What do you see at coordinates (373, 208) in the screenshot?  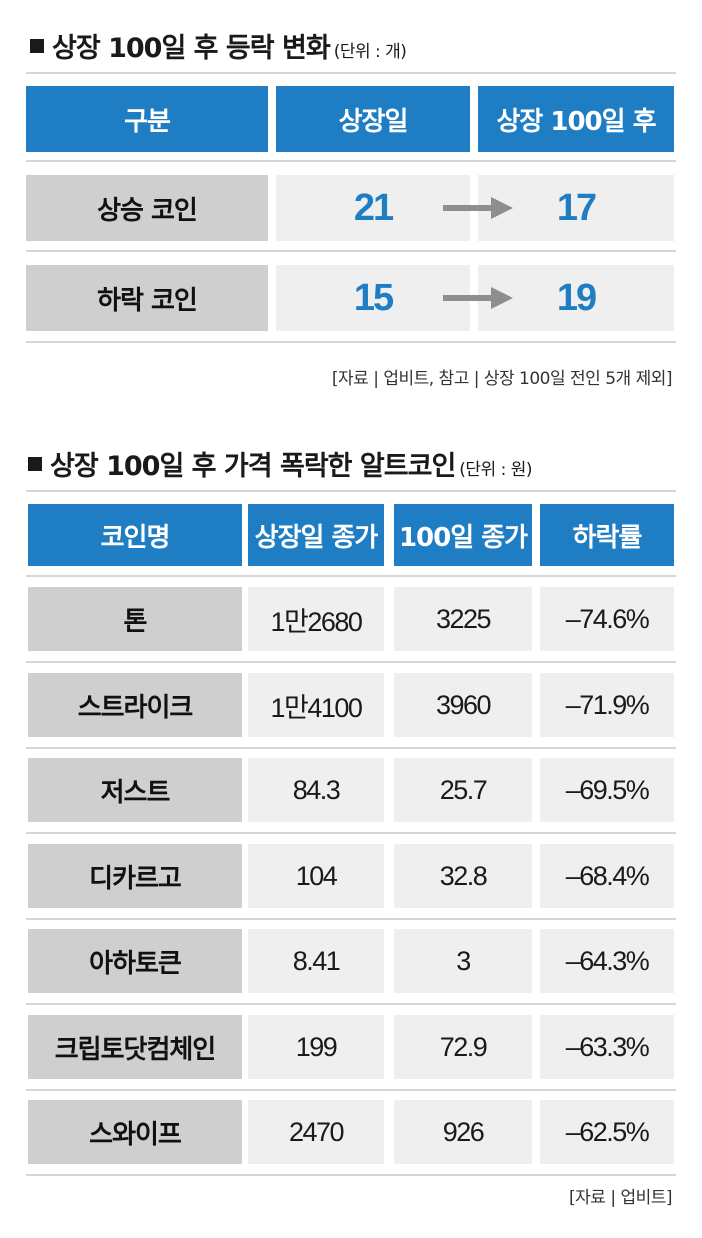 I see `rising-listing-day-value: 21` at bounding box center [373, 208].